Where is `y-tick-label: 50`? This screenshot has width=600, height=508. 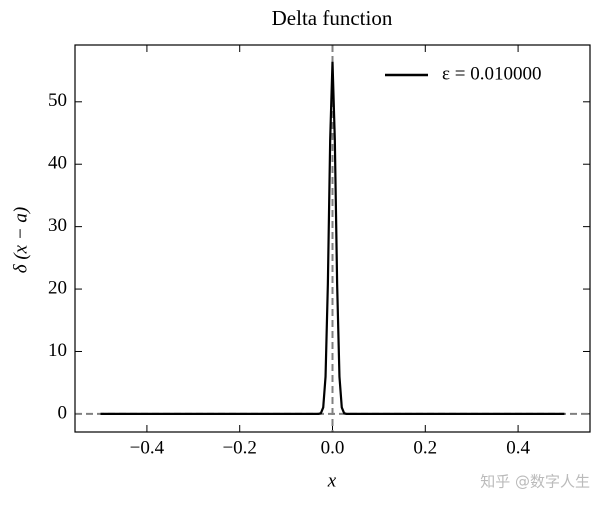 y-tick-label: 50 is located at coordinates (57, 100).